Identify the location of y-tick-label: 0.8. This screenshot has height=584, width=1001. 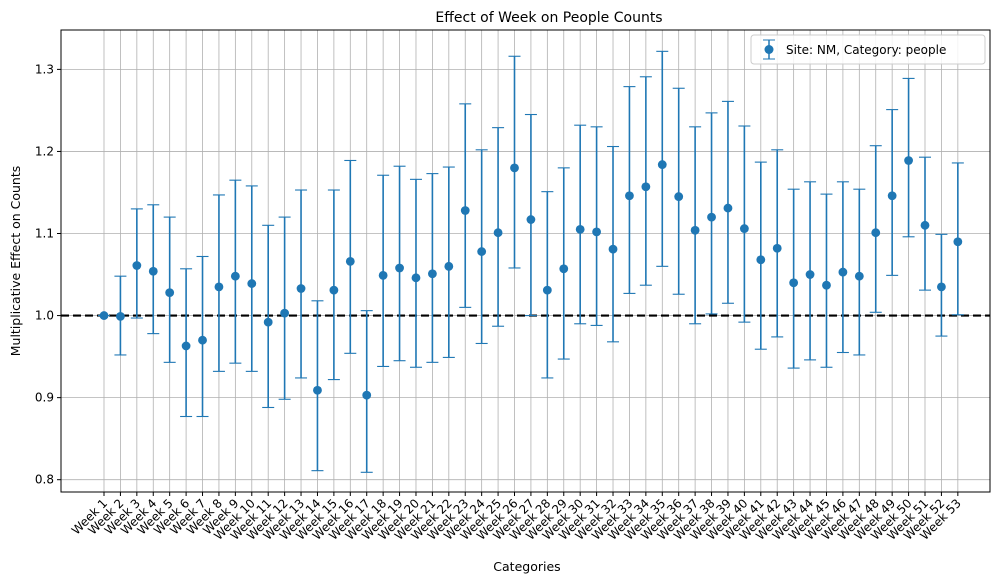
(44, 480).